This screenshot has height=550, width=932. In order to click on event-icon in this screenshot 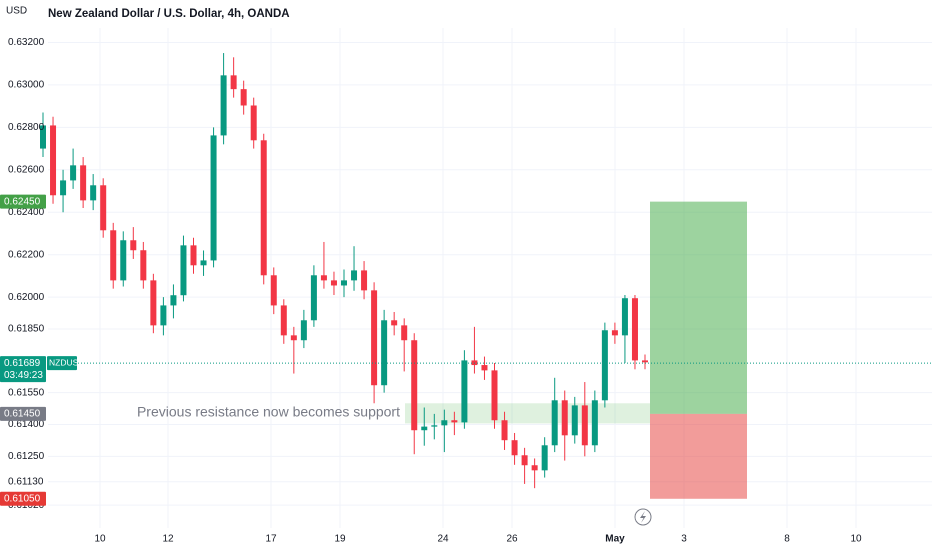, I will do `click(643, 517)`.